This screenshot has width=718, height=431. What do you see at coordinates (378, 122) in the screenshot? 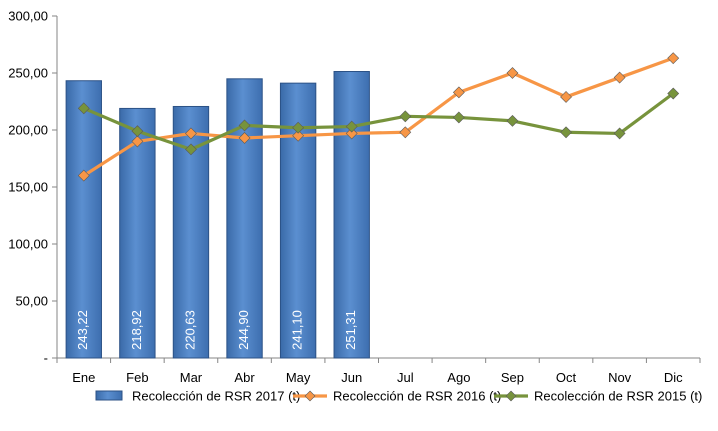
I see `series-line` at bounding box center [378, 122].